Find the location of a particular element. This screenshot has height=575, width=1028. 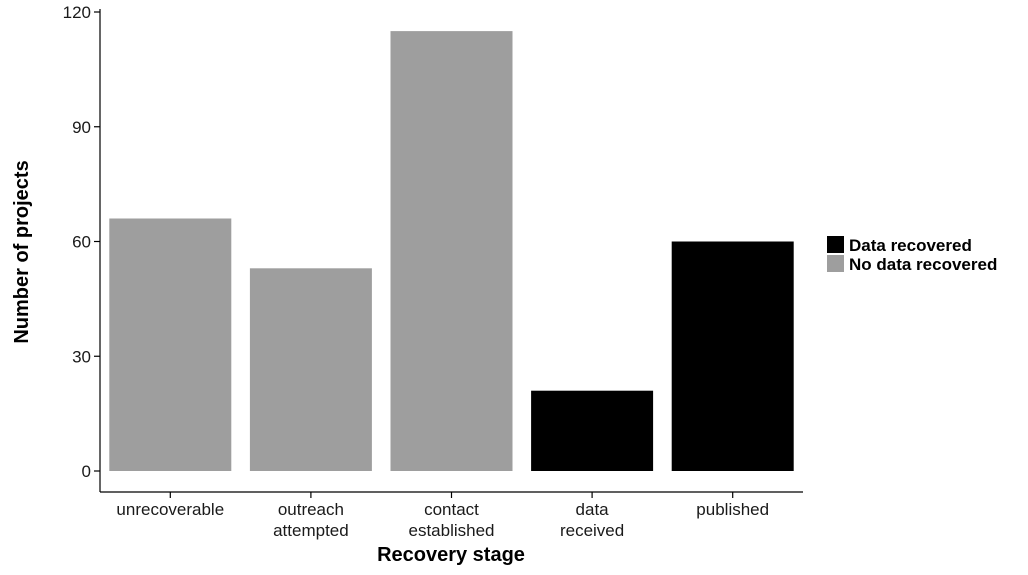

bar-unrecoverable is located at coordinates (170, 344).